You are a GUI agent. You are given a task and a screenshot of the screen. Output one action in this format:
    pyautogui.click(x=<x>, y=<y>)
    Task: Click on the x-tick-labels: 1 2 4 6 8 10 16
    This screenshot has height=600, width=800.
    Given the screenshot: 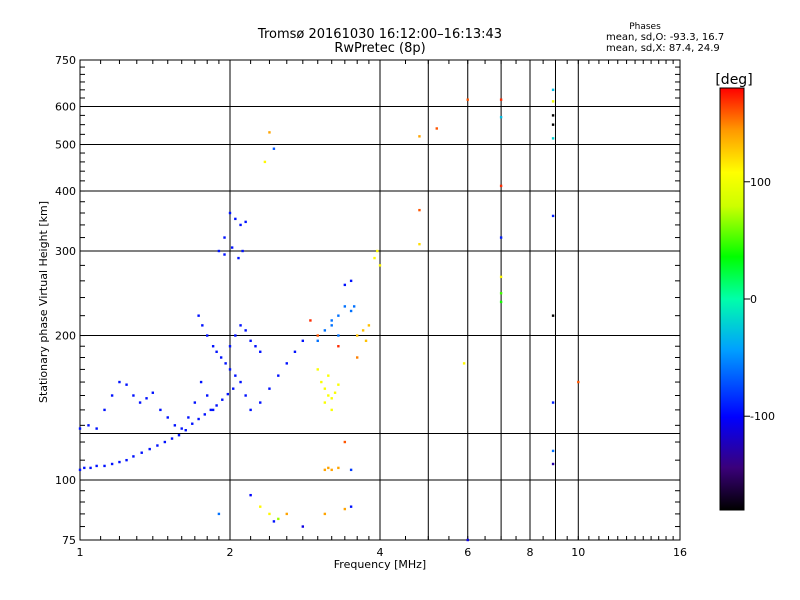 What is the action you would take?
    pyautogui.click(x=382, y=552)
    